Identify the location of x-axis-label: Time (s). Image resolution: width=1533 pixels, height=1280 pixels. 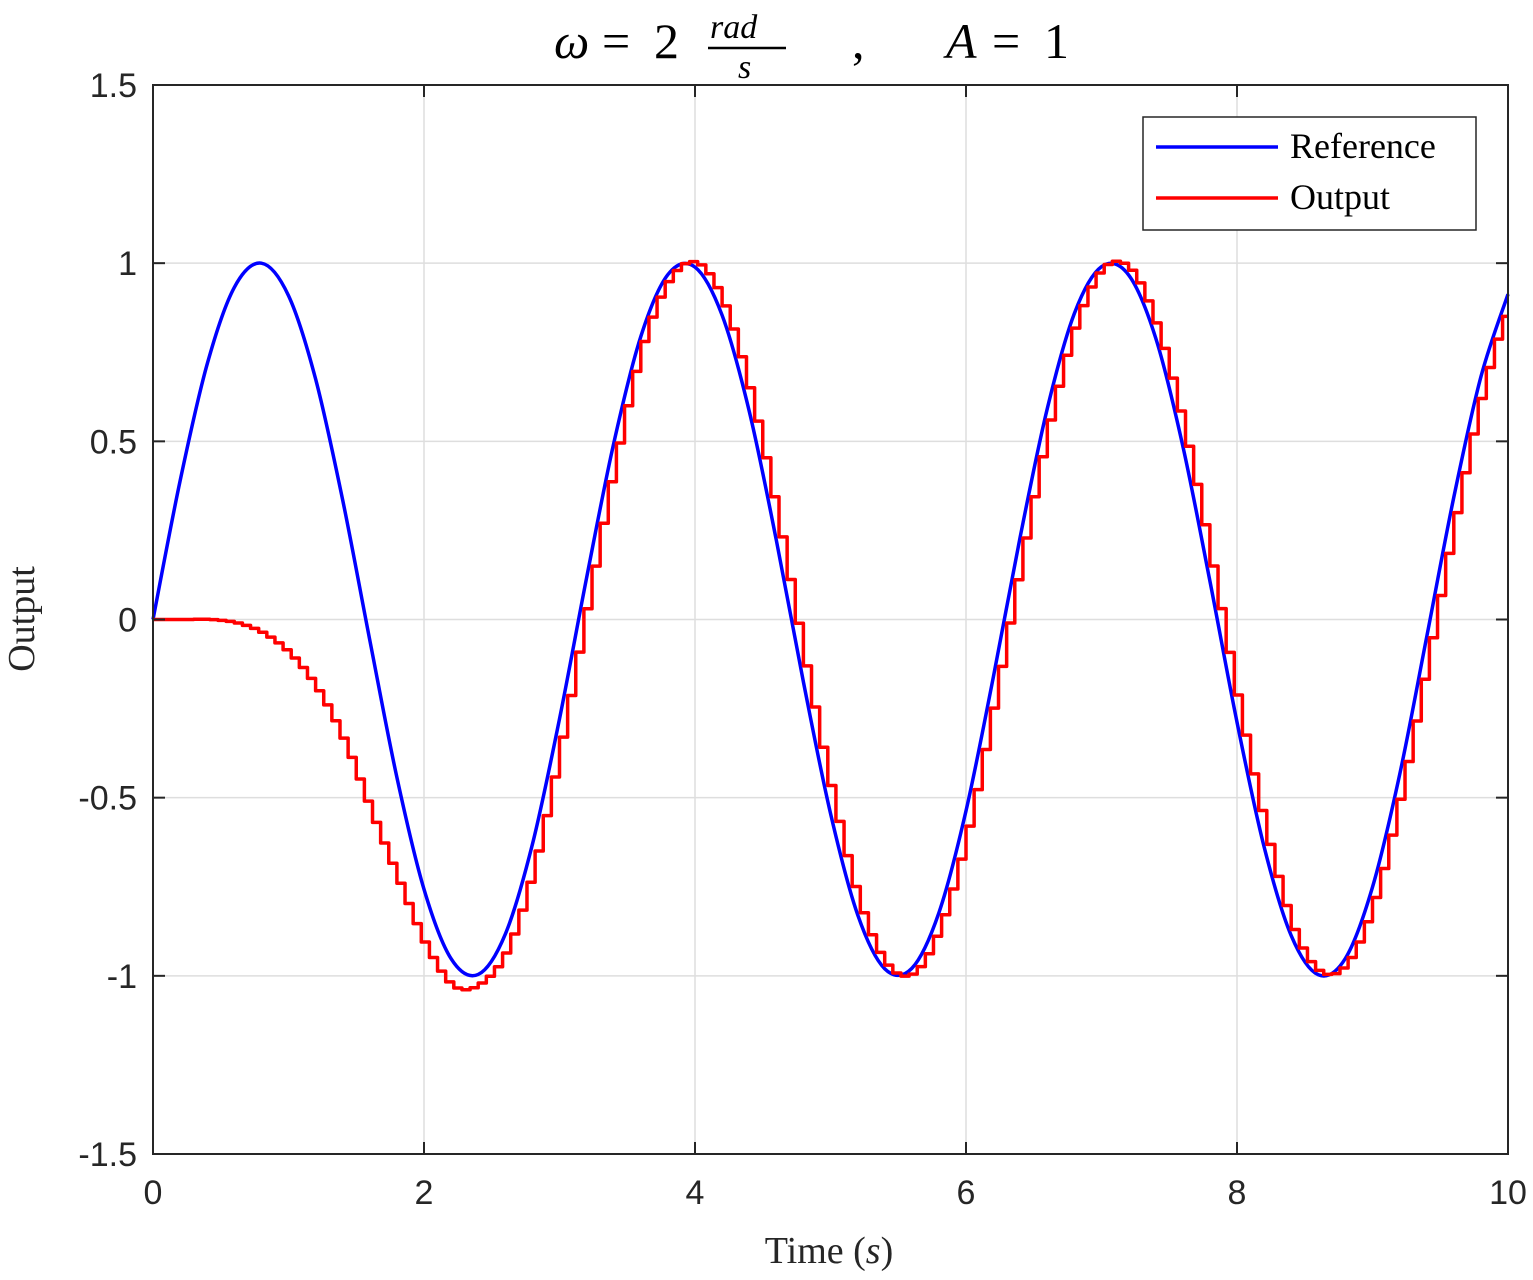
(829, 1251).